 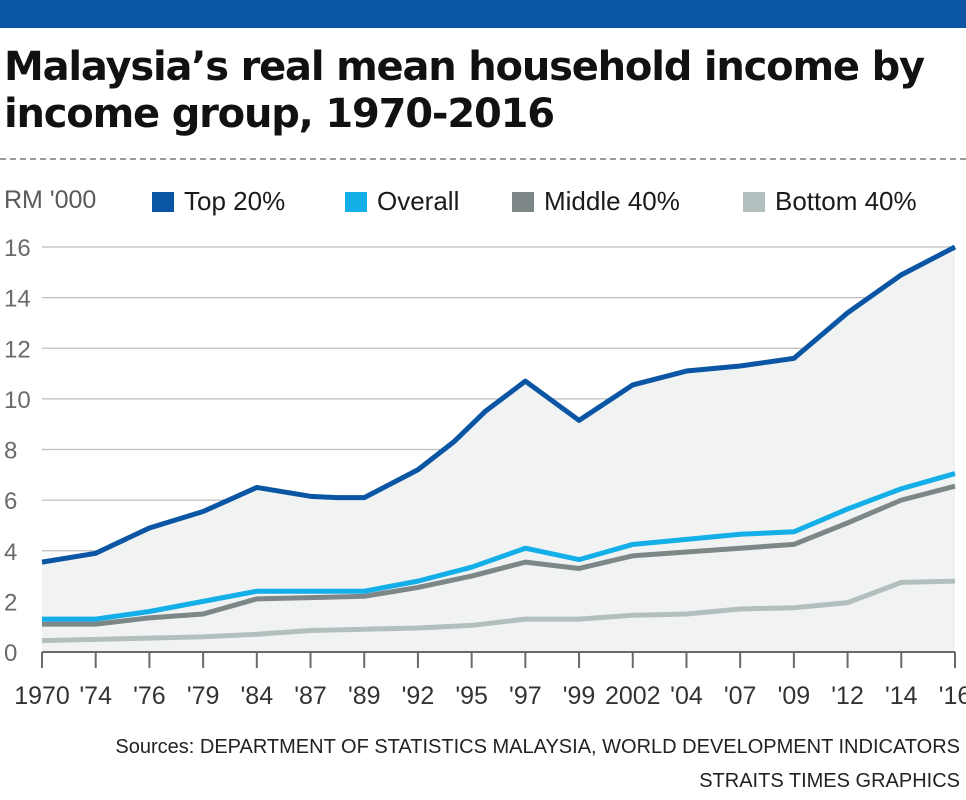 I want to click on x-tick-label-17: '16, so click(x=952, y=696).